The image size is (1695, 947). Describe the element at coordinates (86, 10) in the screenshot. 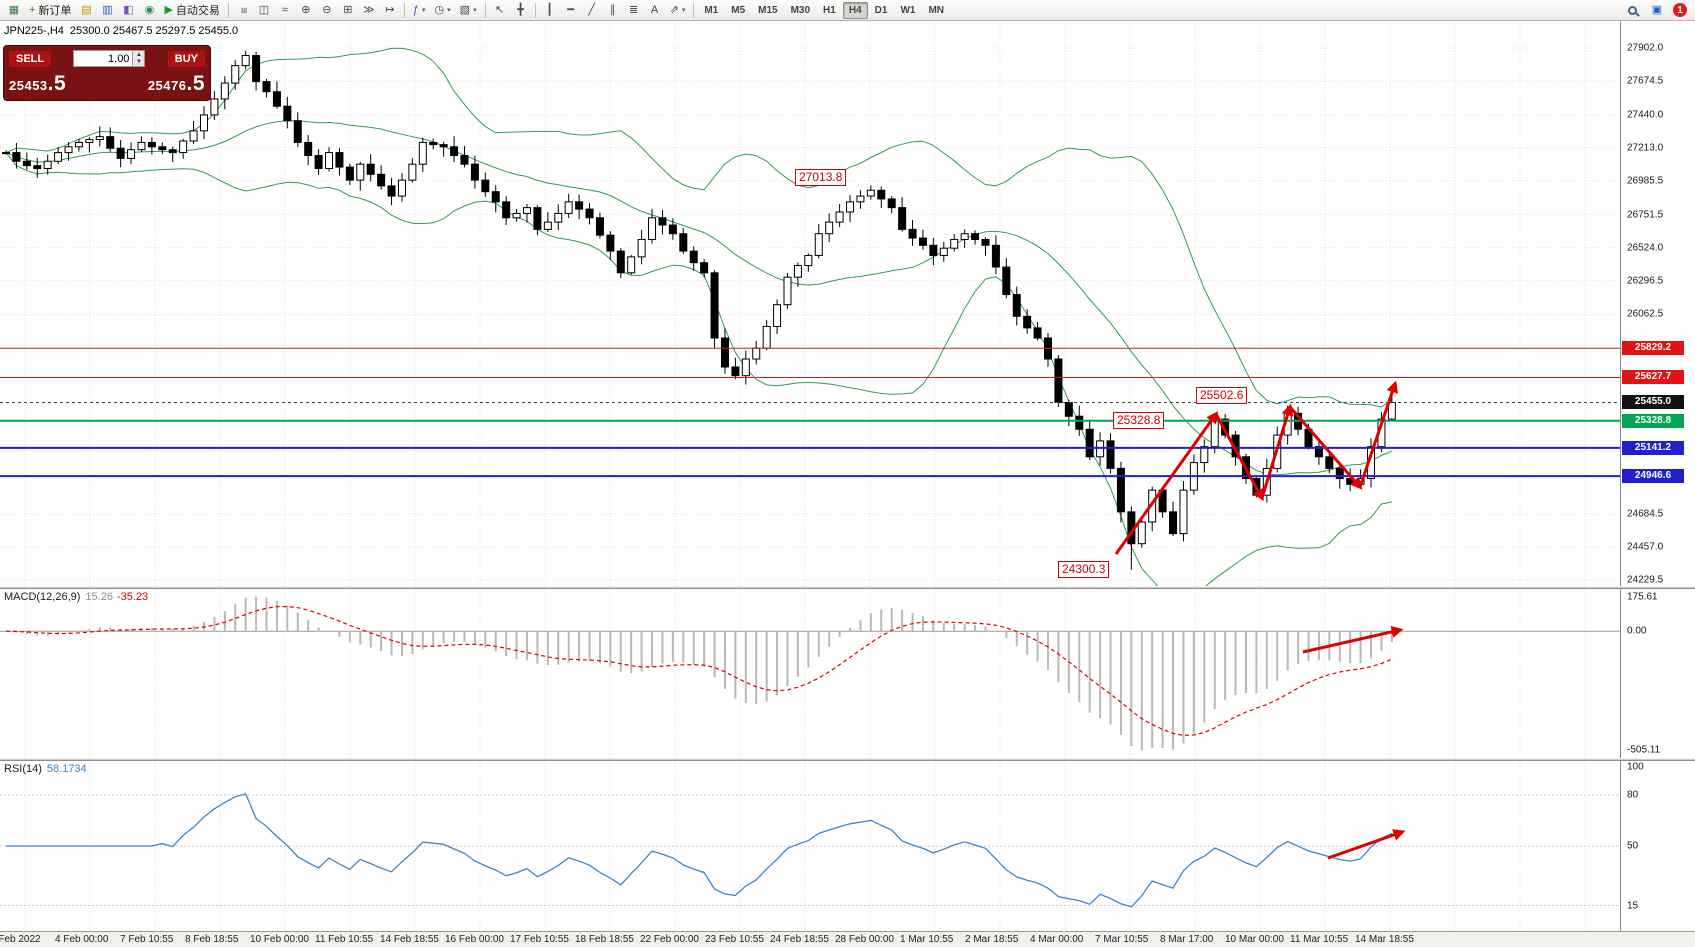

I see `price-history-button: ▤` at that location.